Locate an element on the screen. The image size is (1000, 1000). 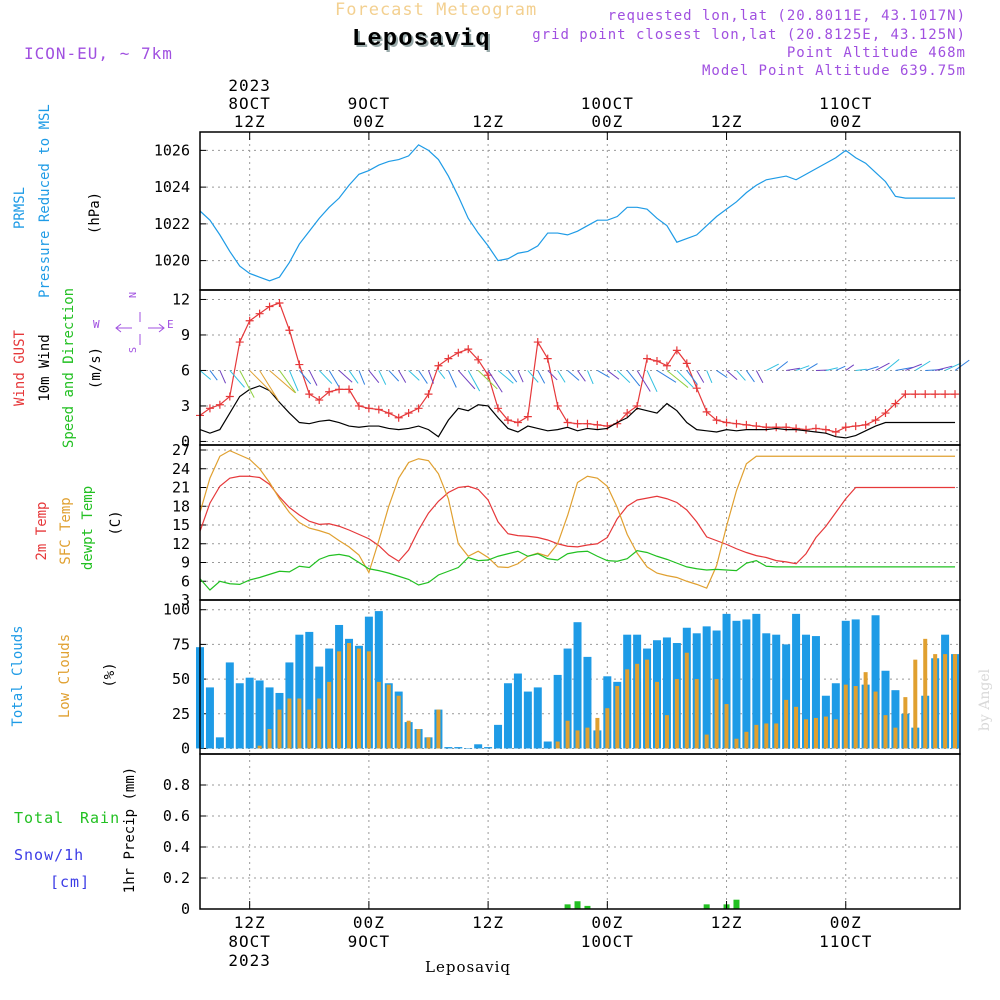
bottom-label-3-2: 10OCT is located at coordinates (607, 941).